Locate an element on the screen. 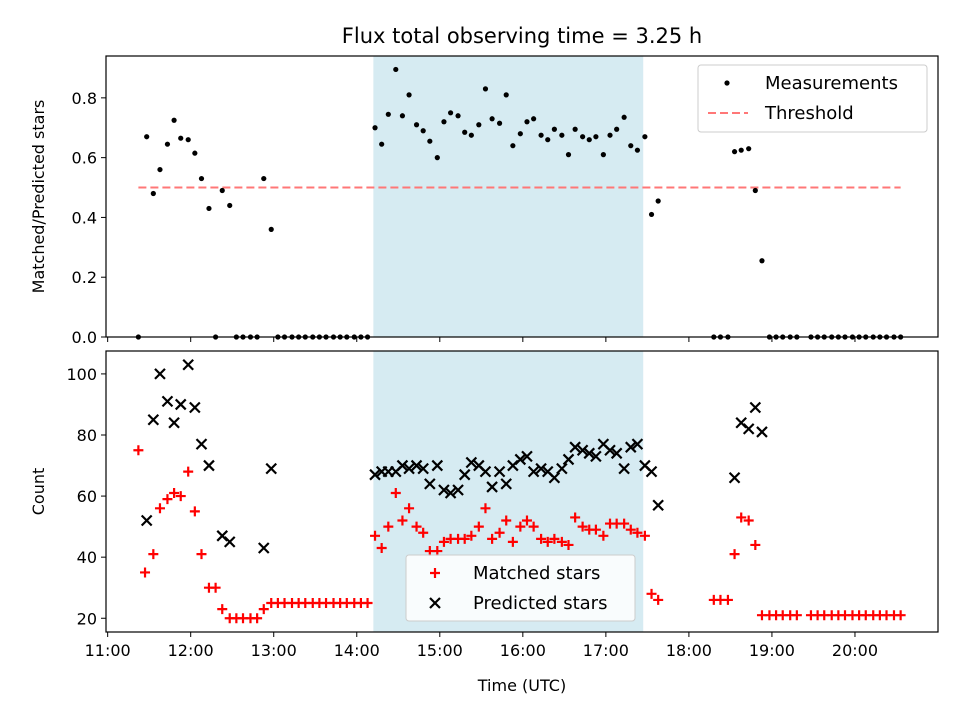 This screenshot has height=720, width=960. x-tick-label: 17:00 is located at coordinates (606, 650).